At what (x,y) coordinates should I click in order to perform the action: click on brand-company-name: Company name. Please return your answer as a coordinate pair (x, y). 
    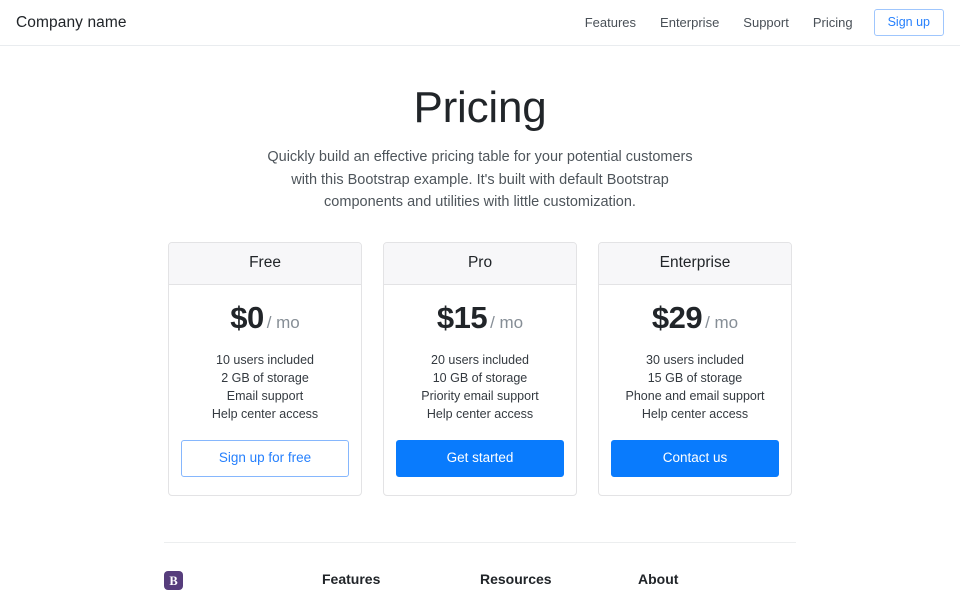
    Looking at the image, I should click on (71, 22).